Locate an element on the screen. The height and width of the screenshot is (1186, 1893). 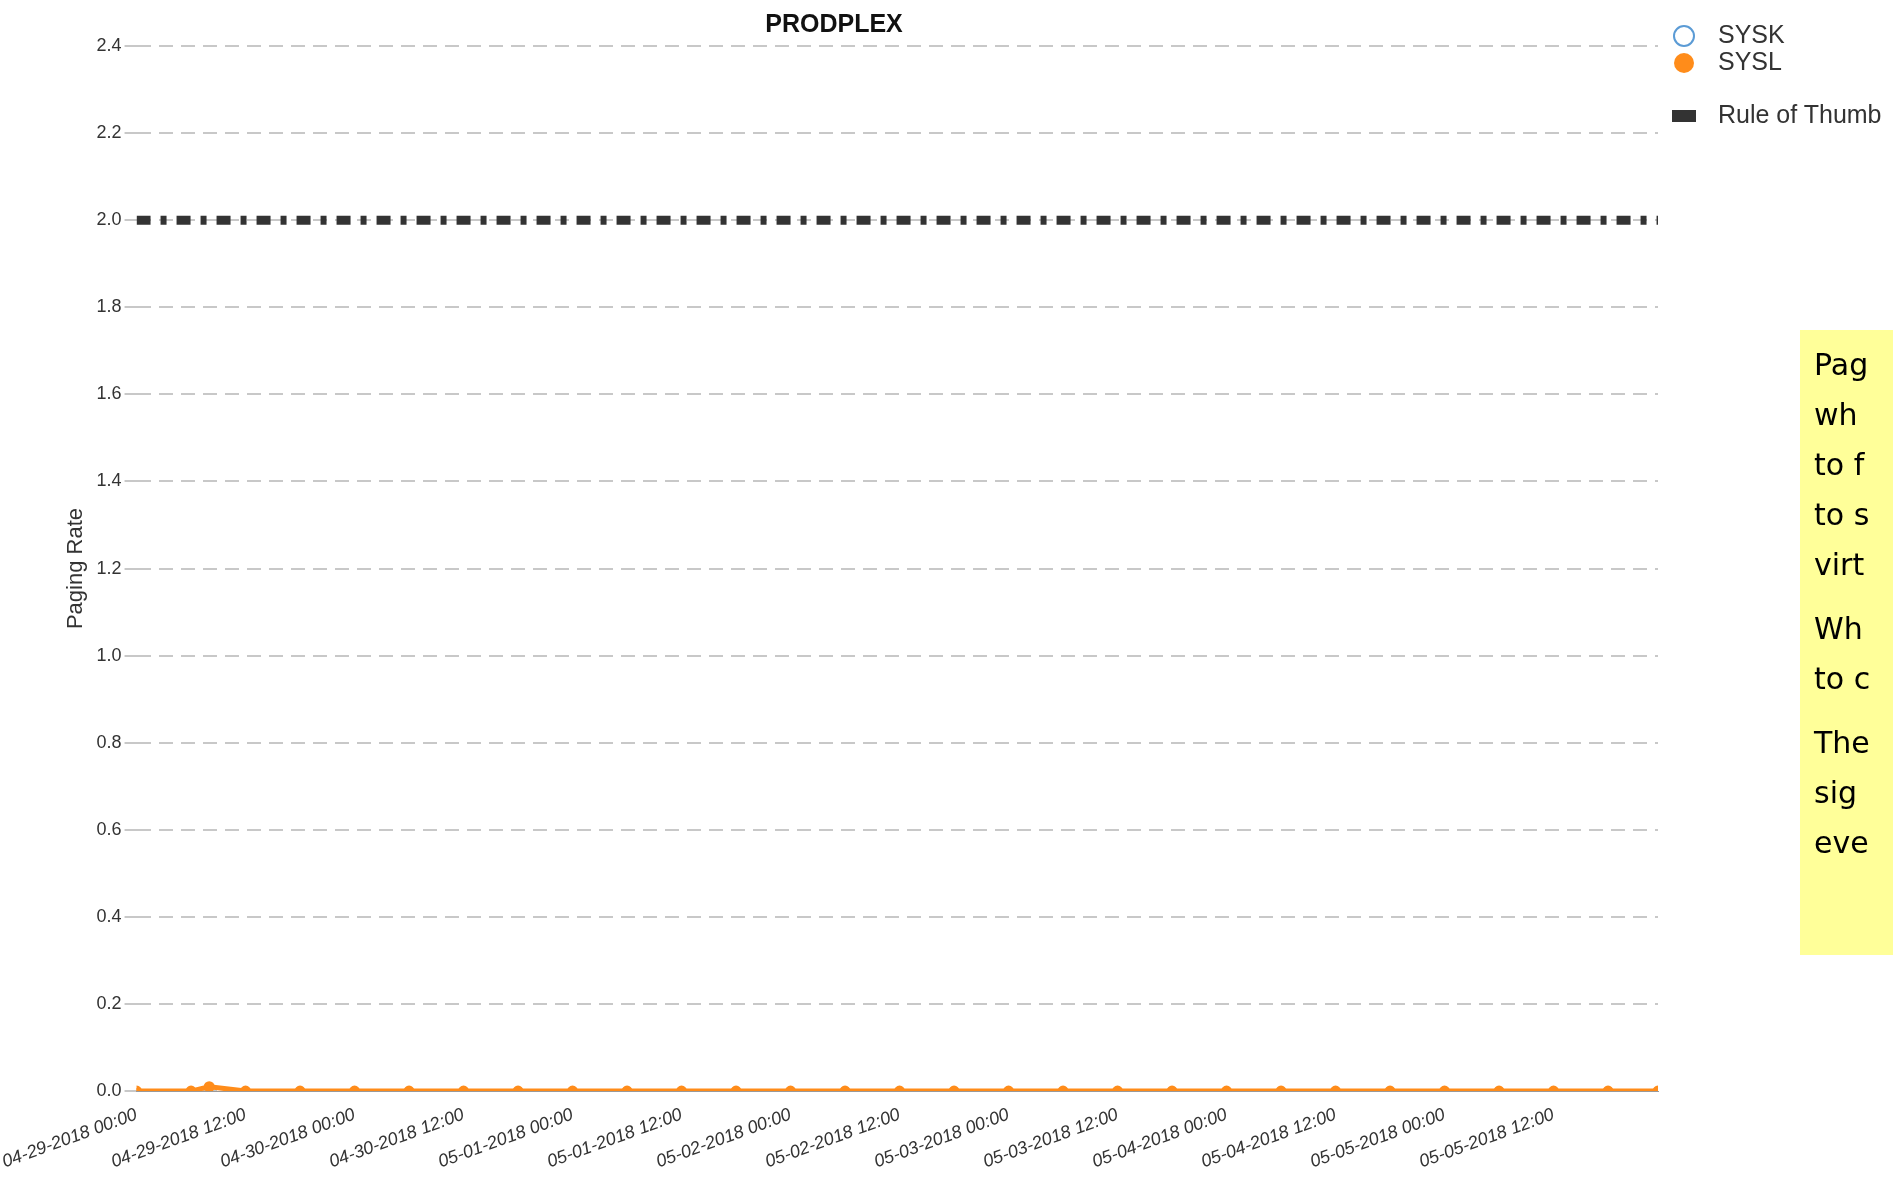
y-tick-label: 1.4 is located at coordinates (109, 480).